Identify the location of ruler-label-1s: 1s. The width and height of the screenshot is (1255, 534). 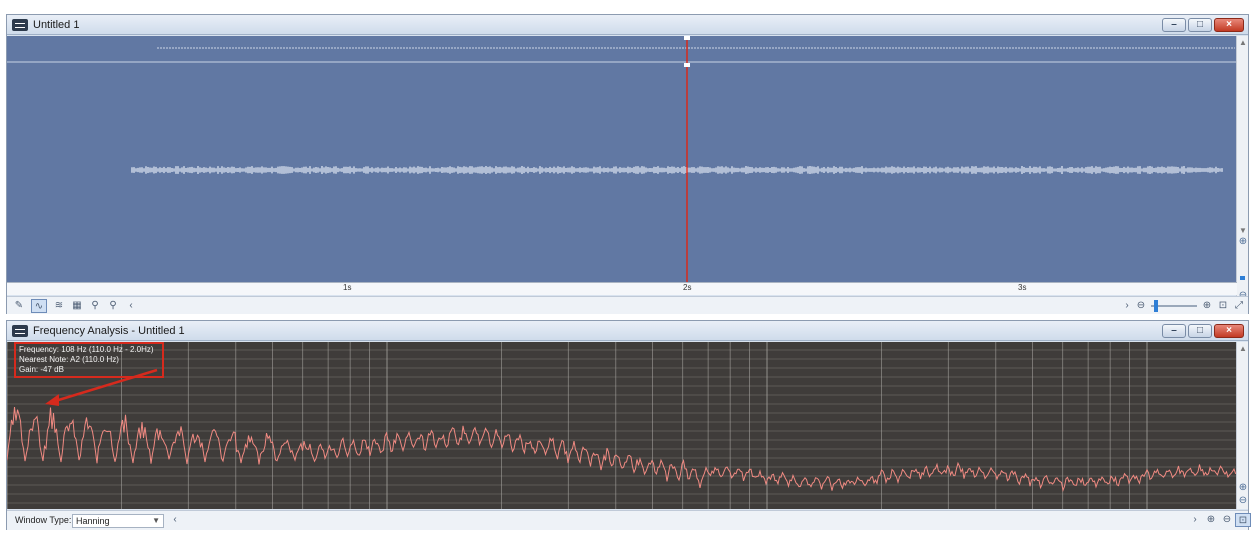
(347, 287).